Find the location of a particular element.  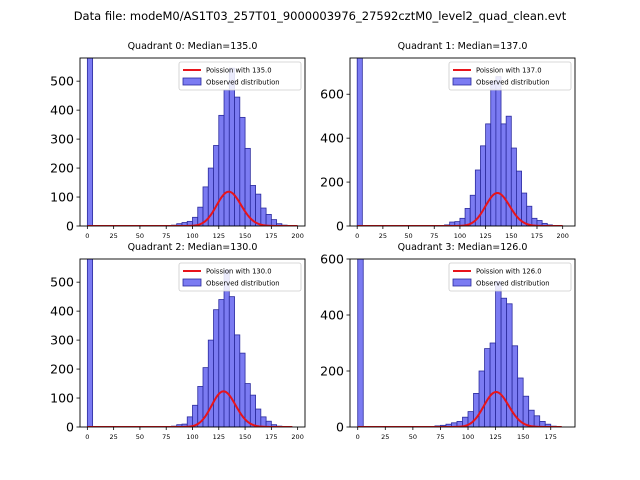

y-tick-label: 100 is located at coordinates (62, 398).